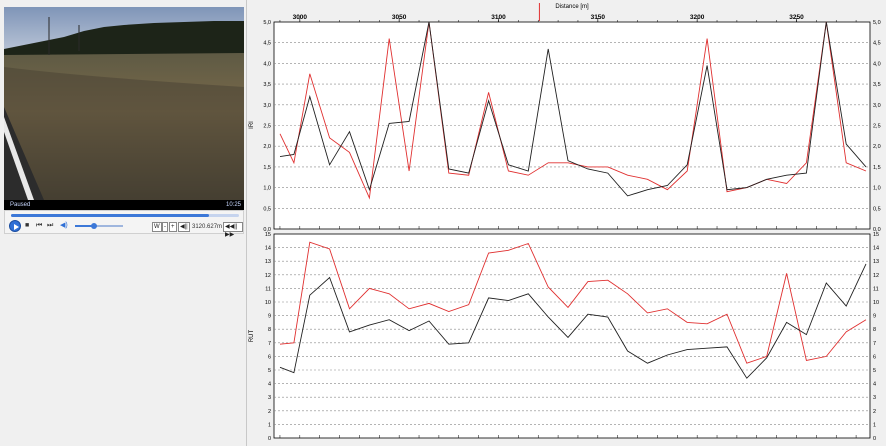  I want to click on mini-button-minus: -, so click(165, 227).